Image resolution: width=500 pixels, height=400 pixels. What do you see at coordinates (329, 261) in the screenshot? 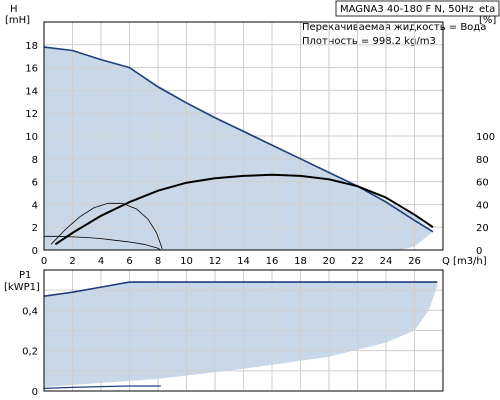
I see `x-tick-label: 20` at bounding box center [329, 261].